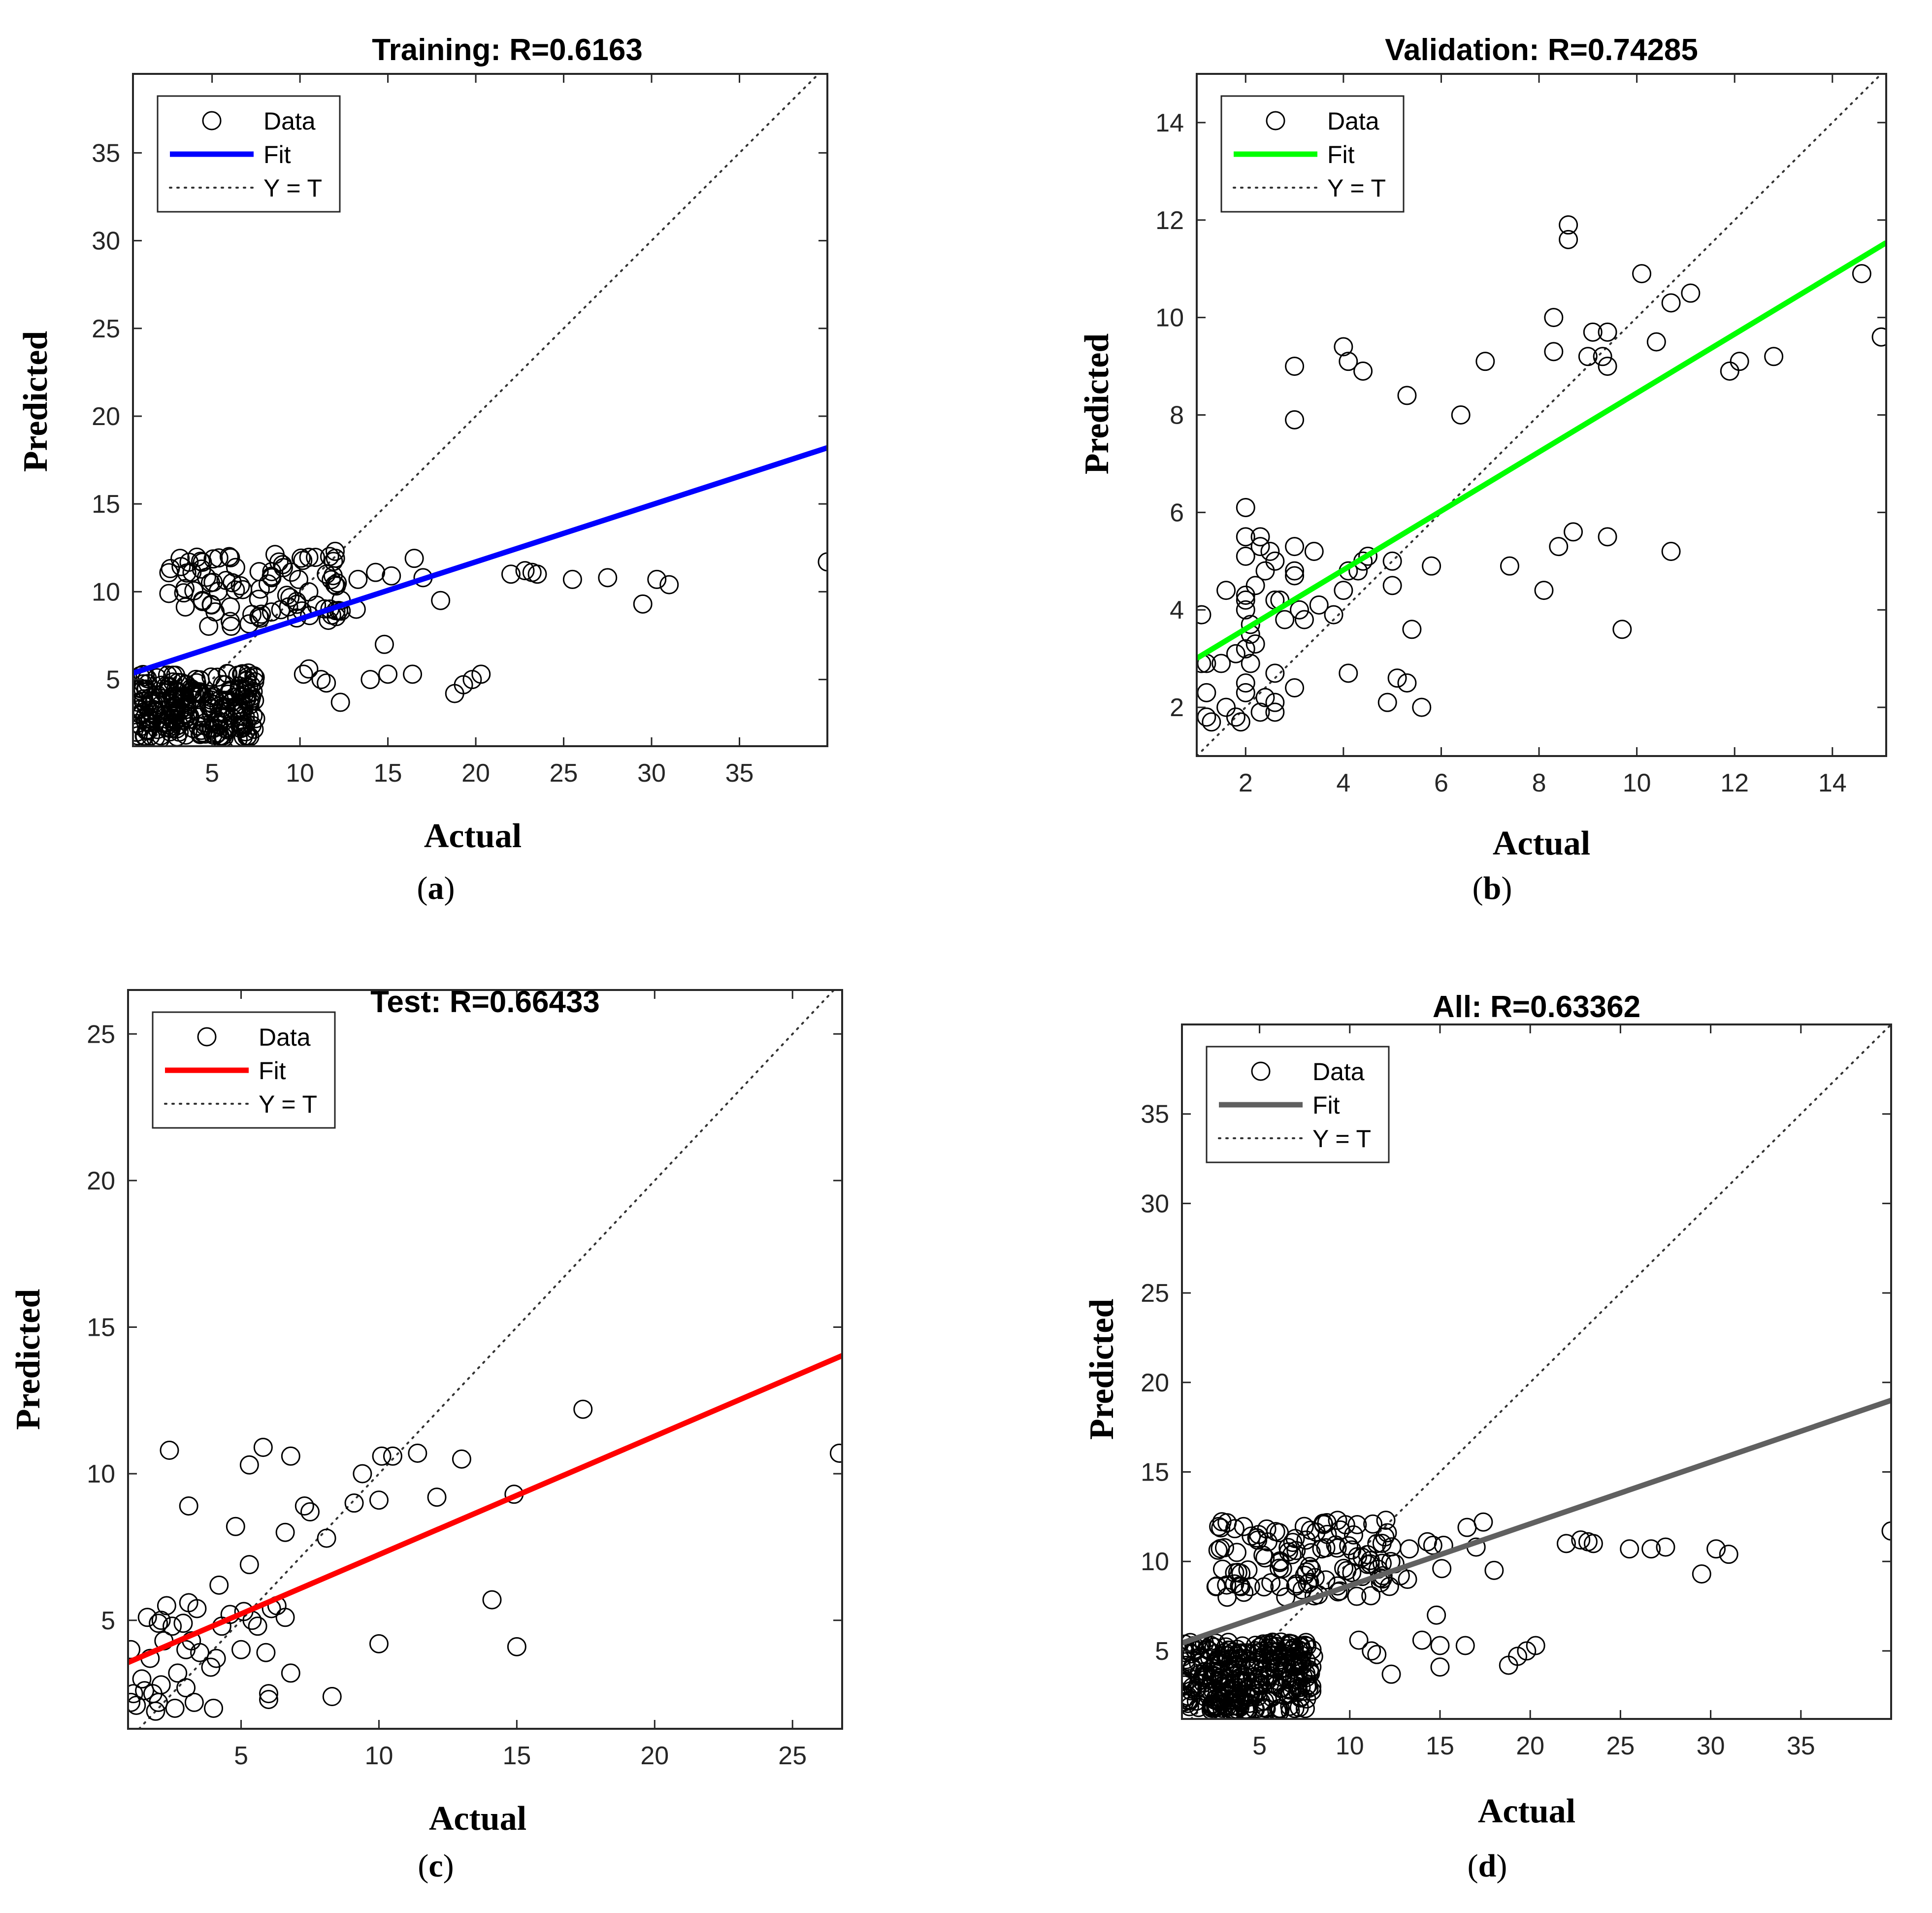 This screenshot has width=1932, height=1913. What do you see at coordinates (485, 1002) in the screenshot?
I see `chart-title: Test: R=0.66433` at bounding box center [485, 1002].